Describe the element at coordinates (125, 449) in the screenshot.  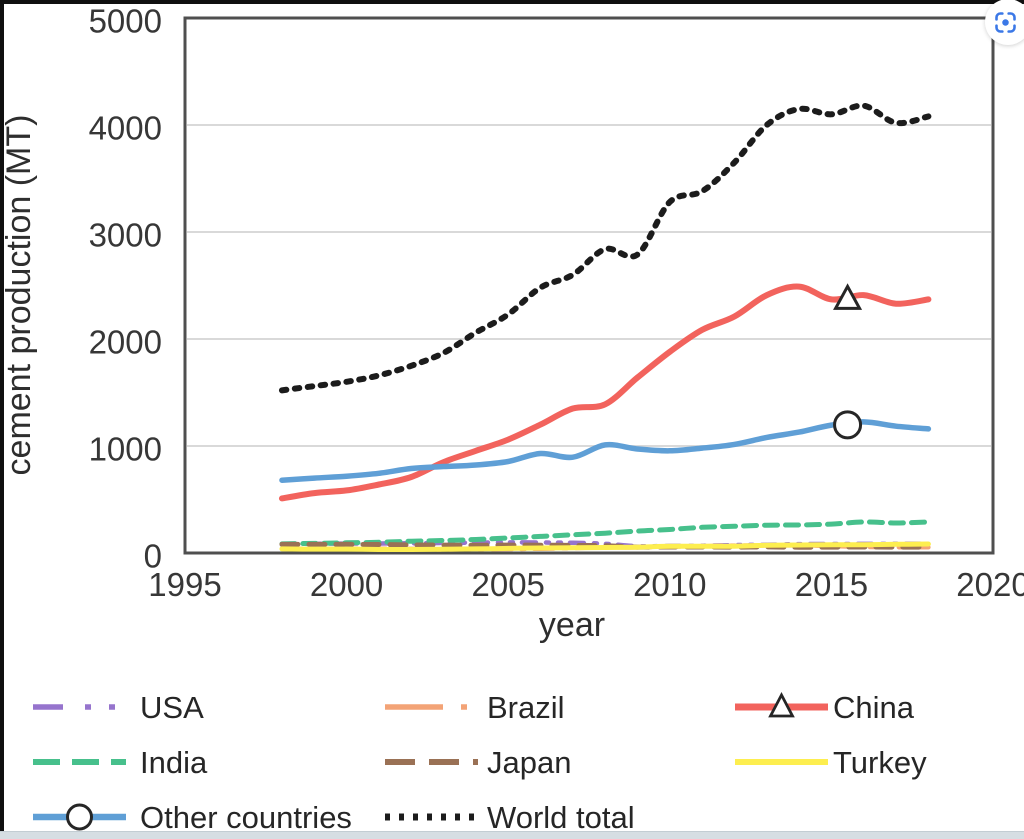
I see `y-tick-label: 1000` at that location.